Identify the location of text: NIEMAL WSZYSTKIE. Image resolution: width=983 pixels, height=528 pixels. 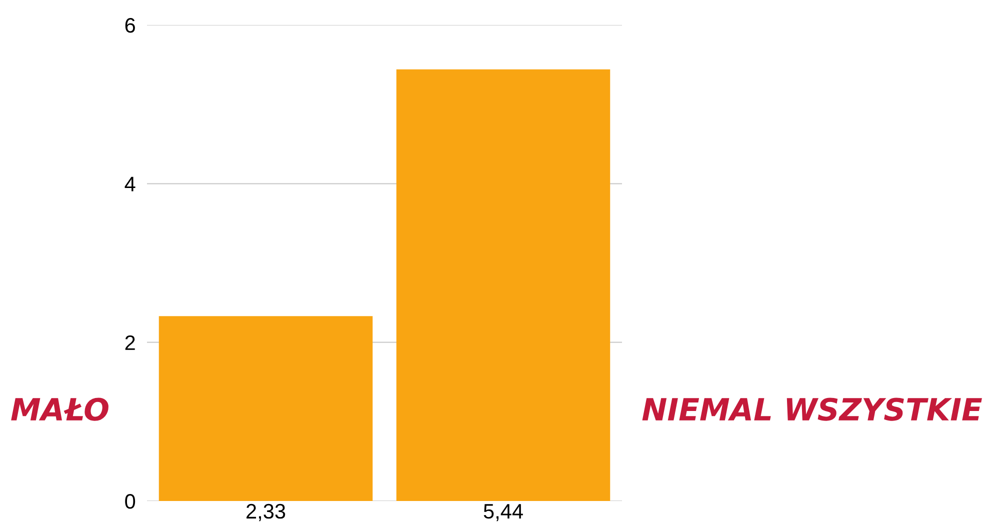
(812, 409).